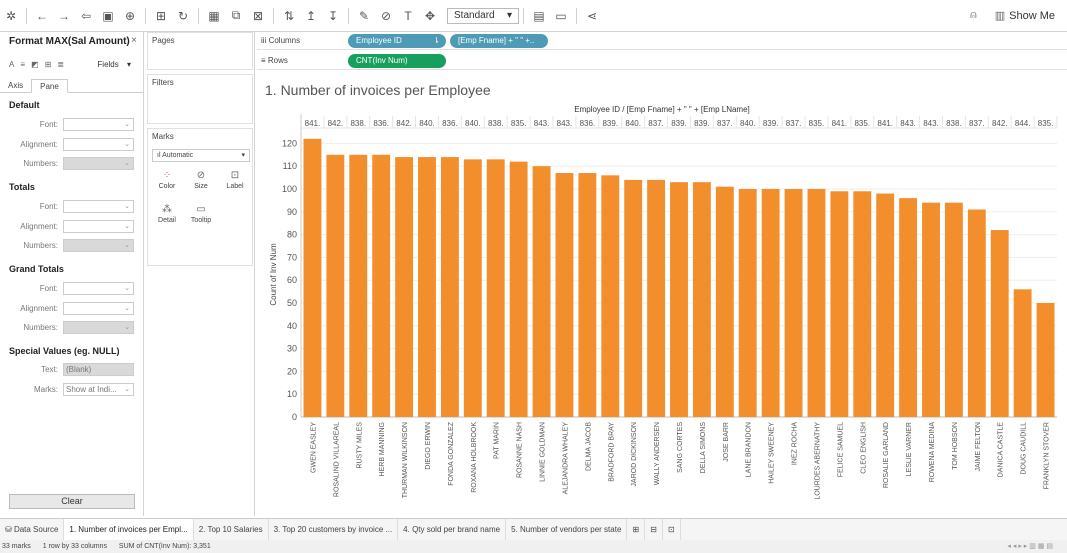 This screenshot has height=553, width=1067. What do you see at coordinates (167, 217) in the screenshot?
I see `detail-button: ⁂ Detail` at bounding box center [167, 217].